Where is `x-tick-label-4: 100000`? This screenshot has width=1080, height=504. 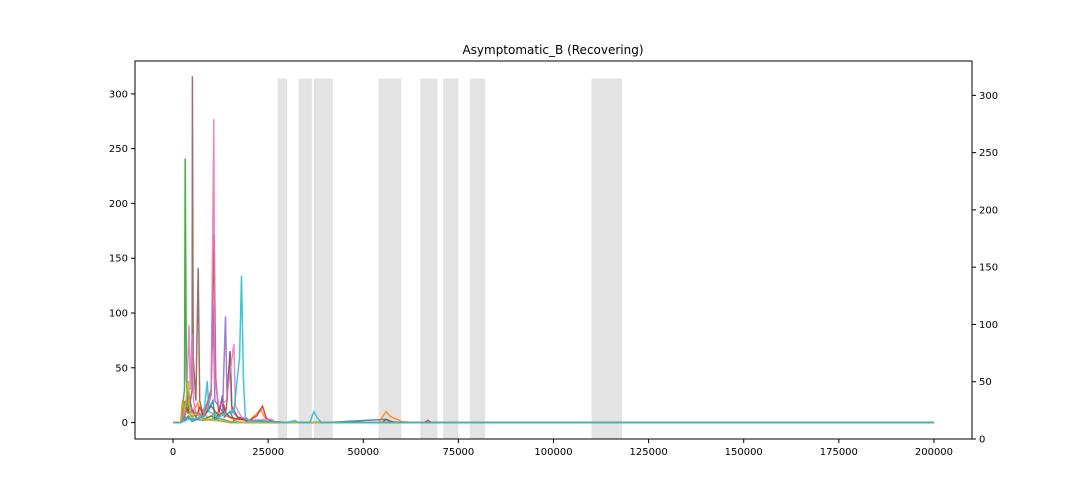 x-tick-label-4: 100000 is located at coordinates (553, 452).